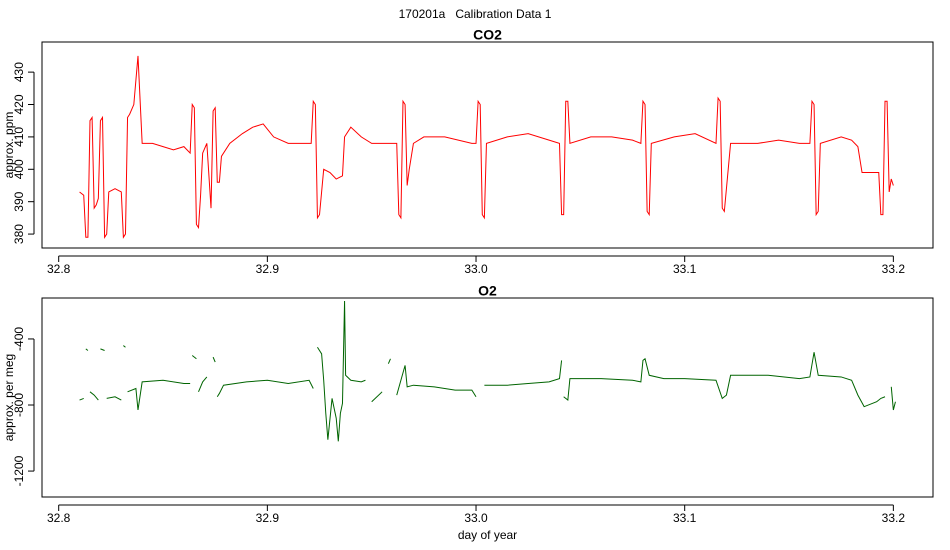 The width and height of the screenshot is (950, 550). Describe the element at coordinates (487, 535) in the screenshot. I see `x-axis-label: day of year` at that location.